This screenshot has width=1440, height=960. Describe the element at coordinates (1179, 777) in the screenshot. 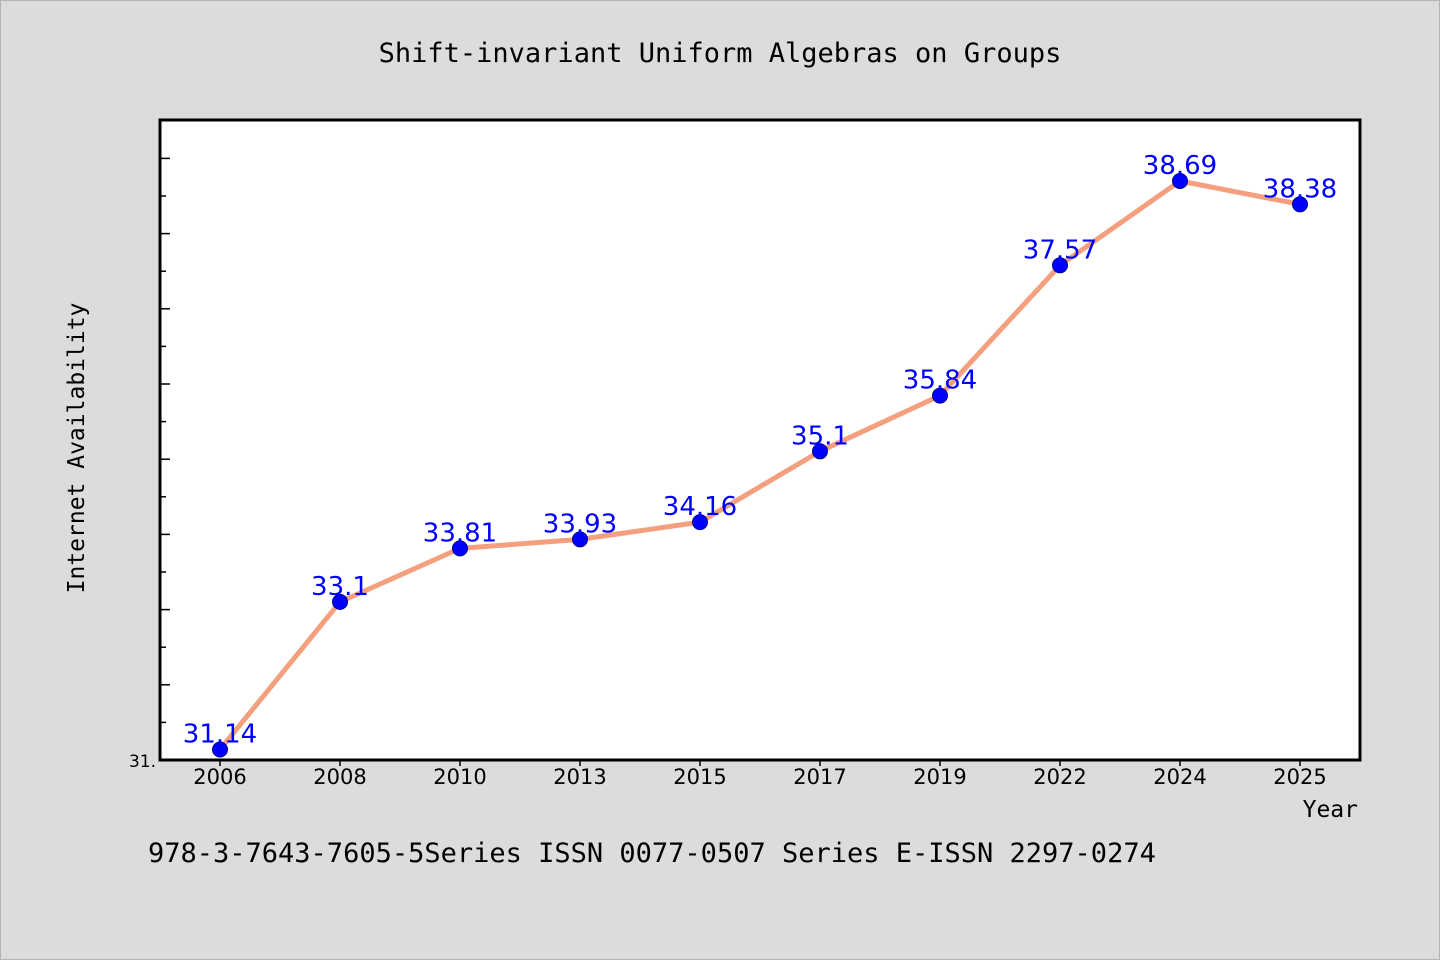

I see `x-tick-label: 2024` at that location.